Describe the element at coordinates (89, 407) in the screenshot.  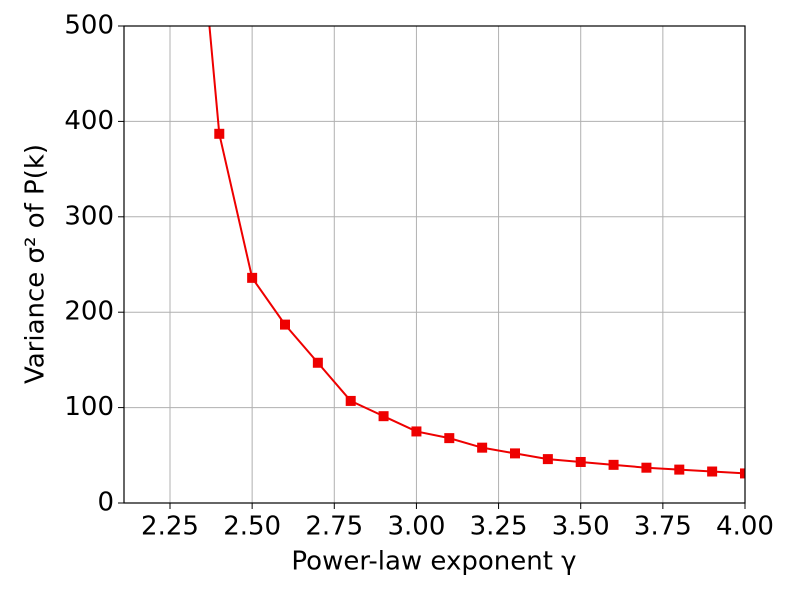
I see `y-tick-label: 100` at that location.